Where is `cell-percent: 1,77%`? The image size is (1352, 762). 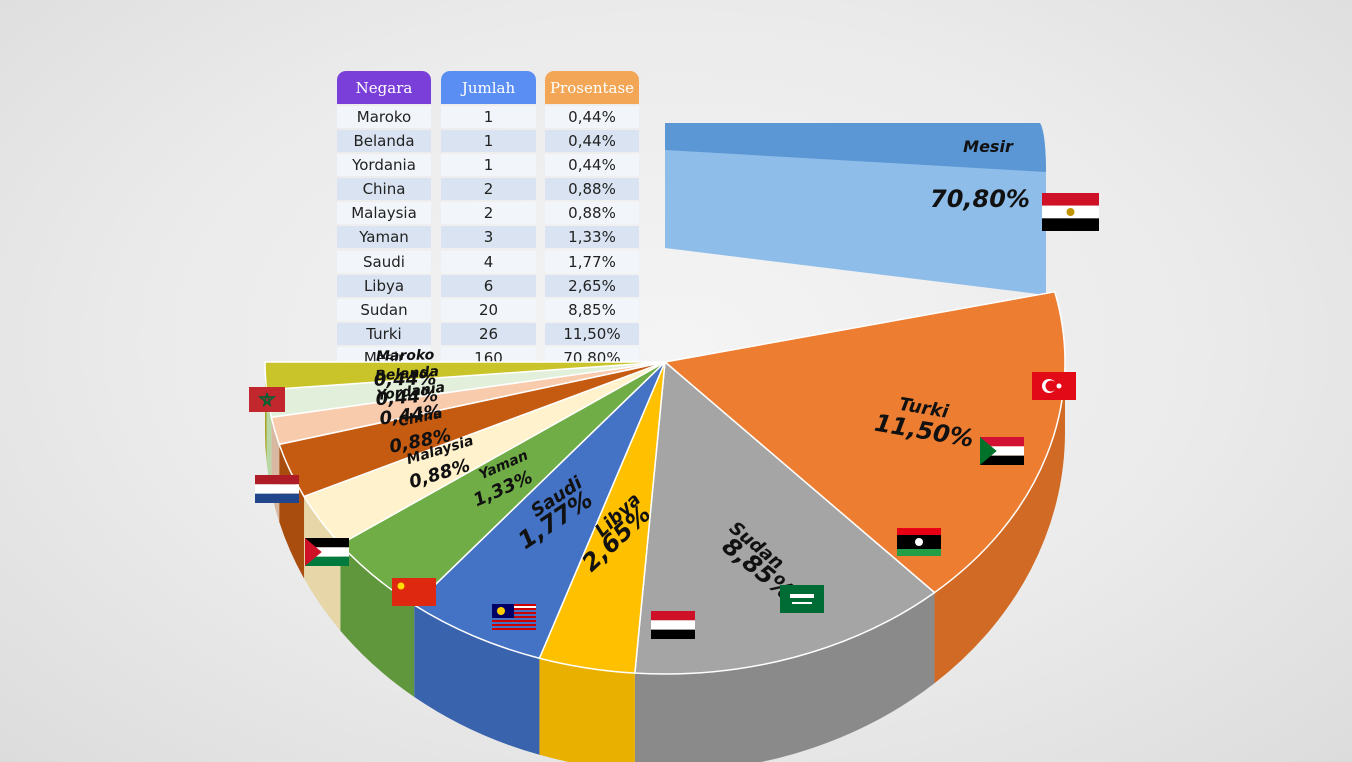
cell-percent: 1,77% is located at coordinates (592, 261).